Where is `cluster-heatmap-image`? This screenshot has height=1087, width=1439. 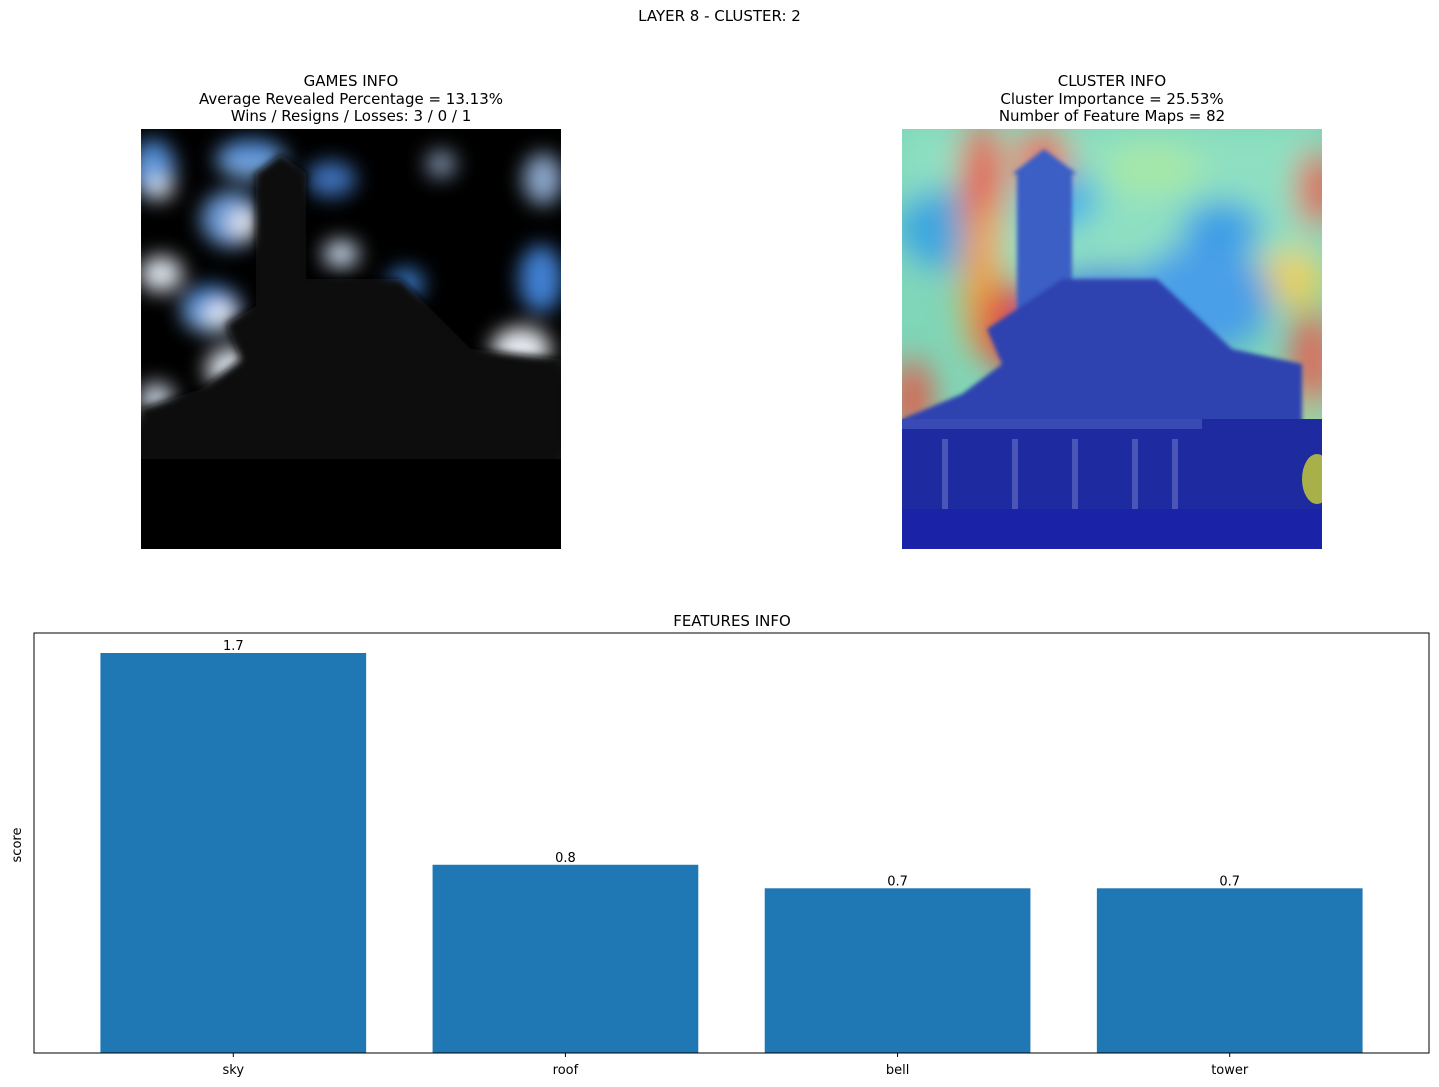
cluster-heatmap-image is located at coordinates (1112, 339).